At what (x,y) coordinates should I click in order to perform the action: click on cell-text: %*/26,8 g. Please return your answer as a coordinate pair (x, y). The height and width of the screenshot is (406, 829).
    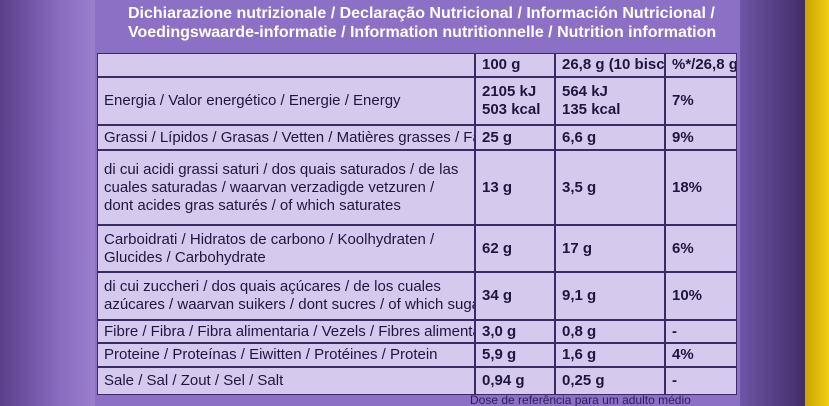
    Looking at the image, I should click on (704, 64).